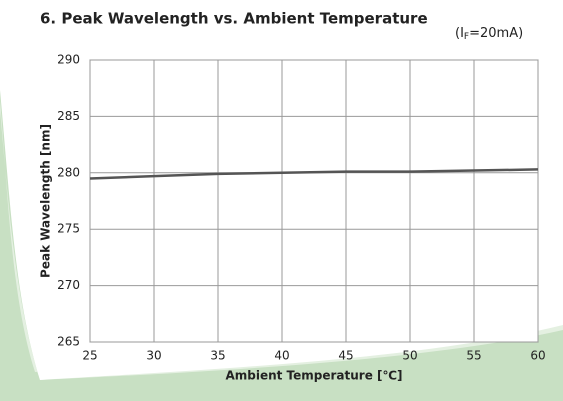 The height and width of the screenshot is (401, 563). I want to click on x-tick-label: 35, so click(217, 356).